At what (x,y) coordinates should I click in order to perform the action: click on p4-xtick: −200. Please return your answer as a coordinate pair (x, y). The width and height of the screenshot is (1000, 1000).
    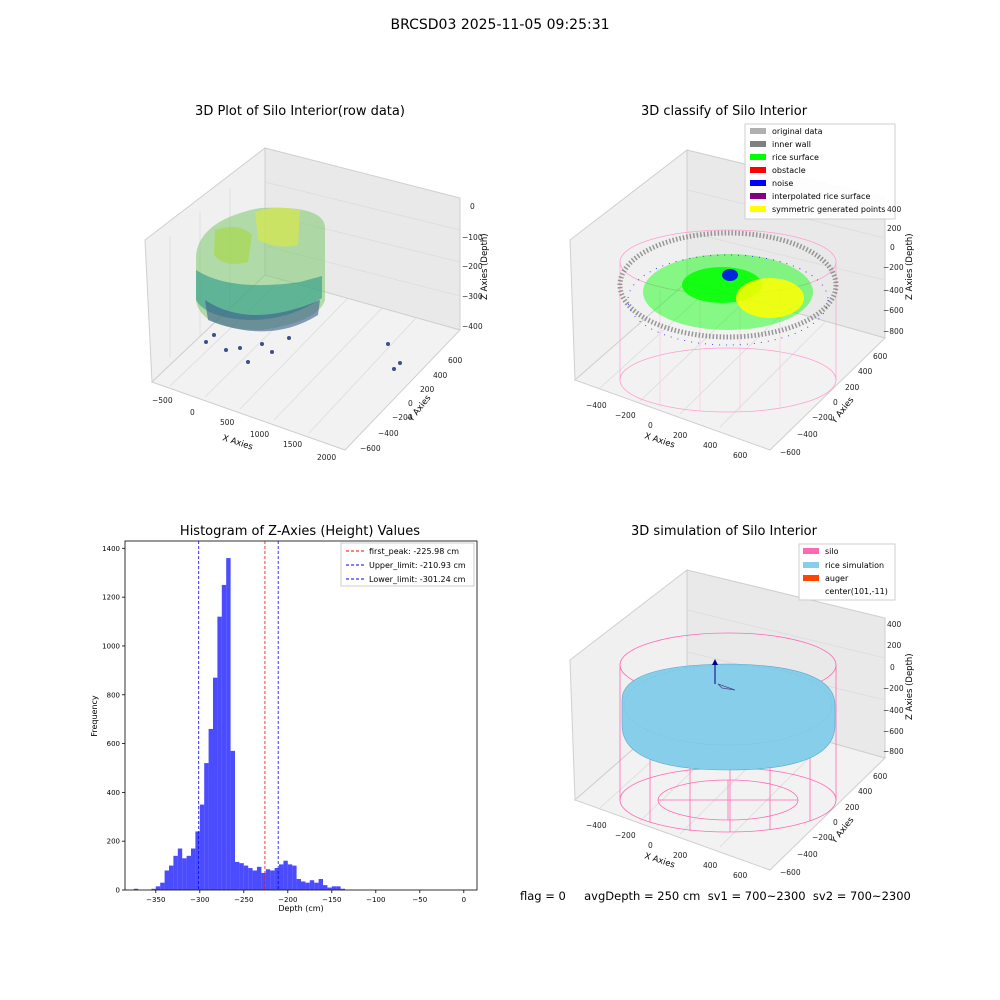
    Looking at the image, I should click on (625, 835).